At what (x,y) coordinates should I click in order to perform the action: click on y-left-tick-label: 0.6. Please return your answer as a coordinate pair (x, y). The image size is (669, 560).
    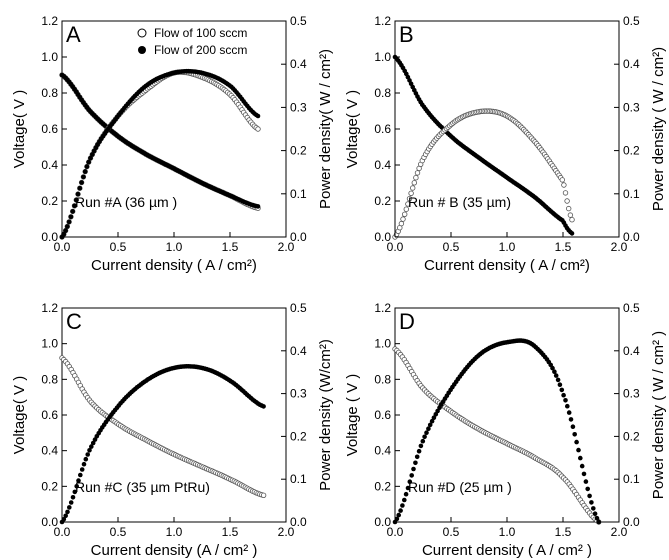
    Looking at the image, I should click on (49, 415).